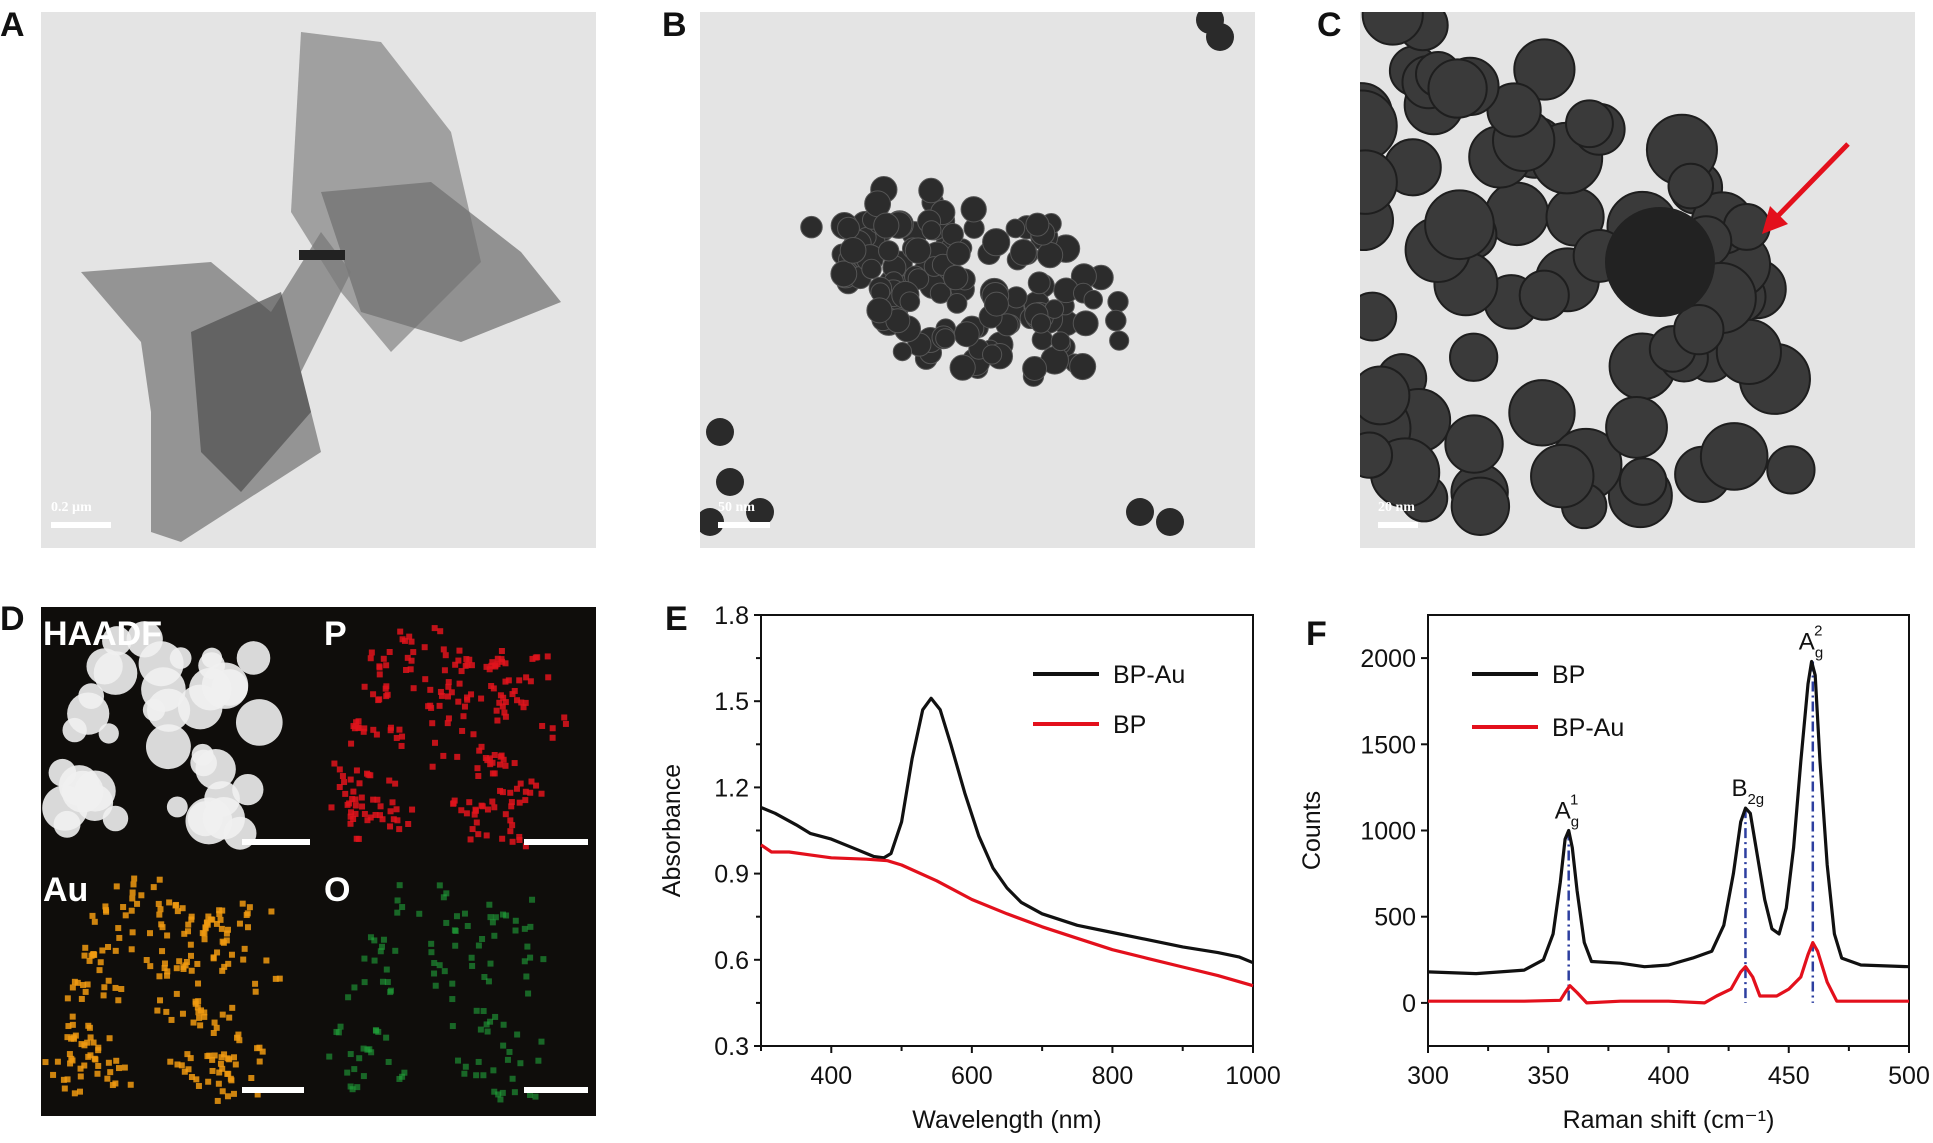 Image resolution: width=1933 pixels, height=1143 pixels. Describe the element at coordinates (1398, 525) in the screenshot. I see `scale-bar` at that location.